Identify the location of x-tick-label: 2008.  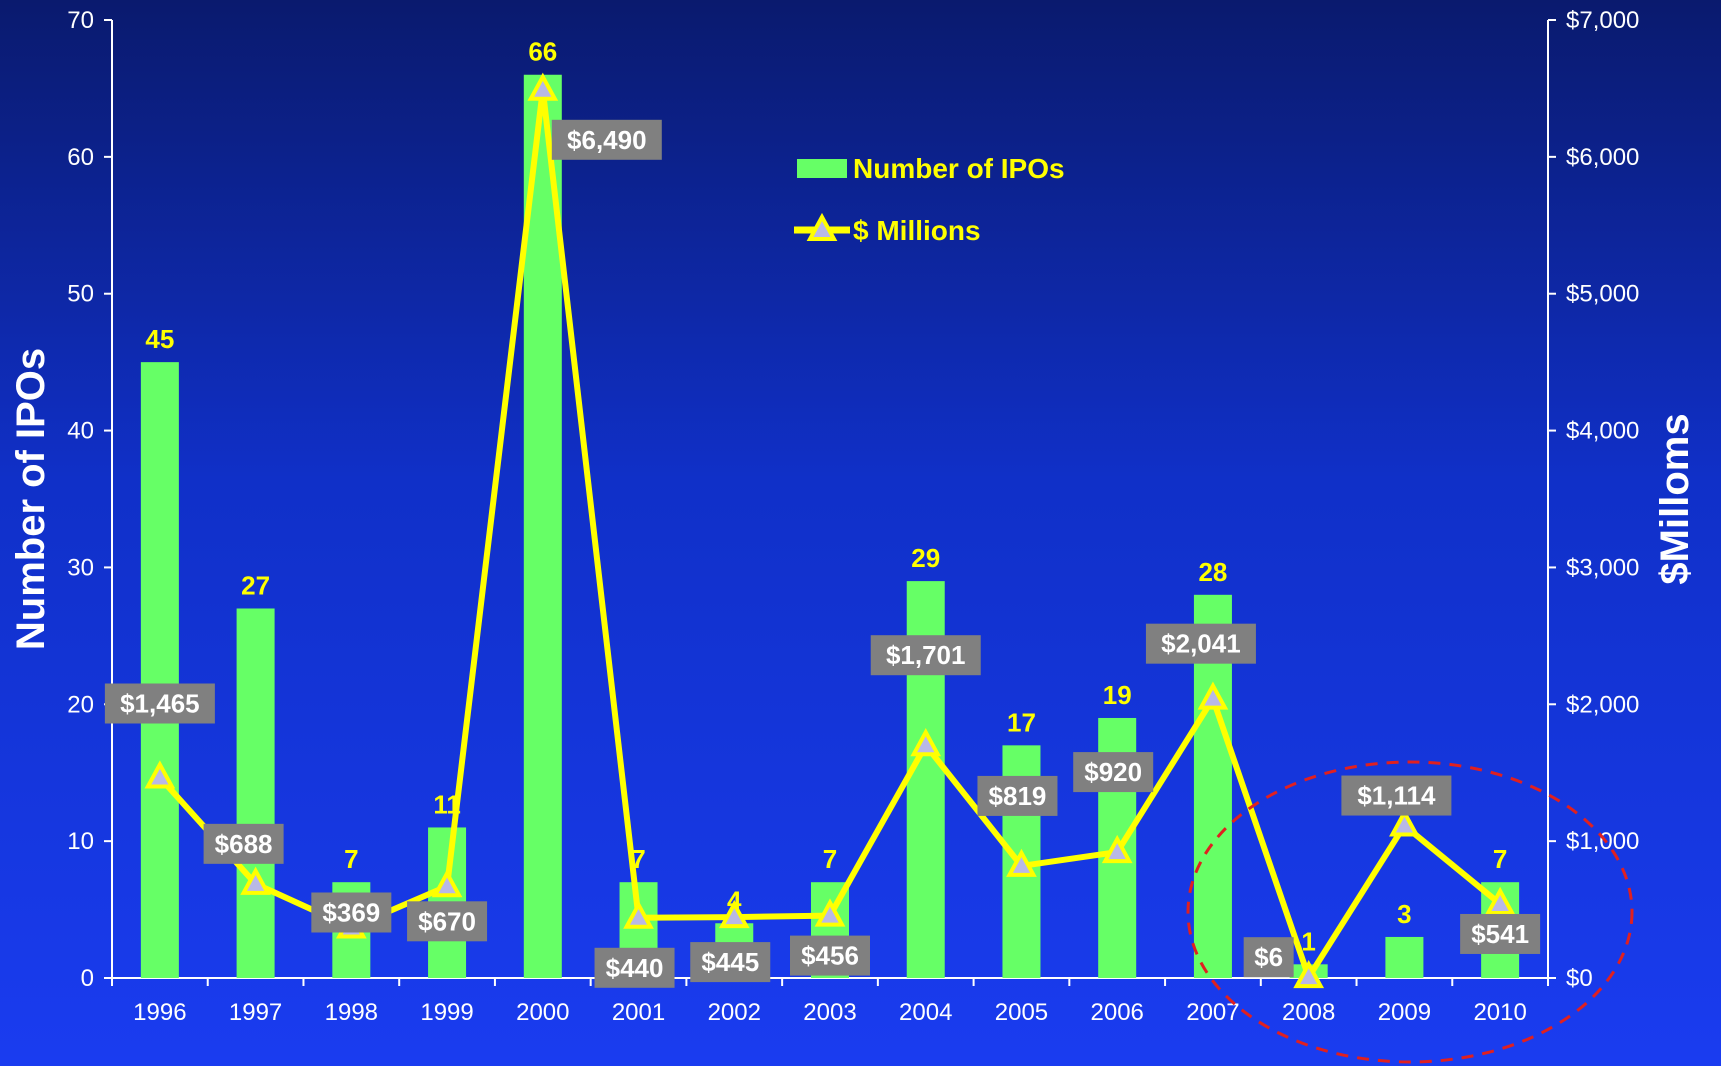
(1308, 1012).